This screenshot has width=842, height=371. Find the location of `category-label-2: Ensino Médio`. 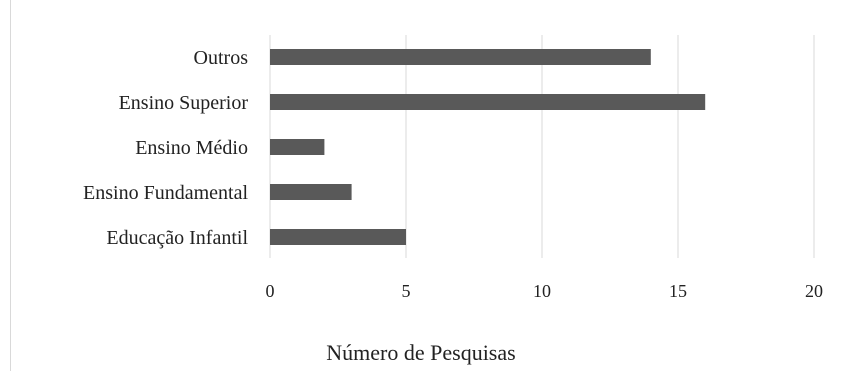

category-label-2: Ensino Médio is located at coordinates (191, 148).